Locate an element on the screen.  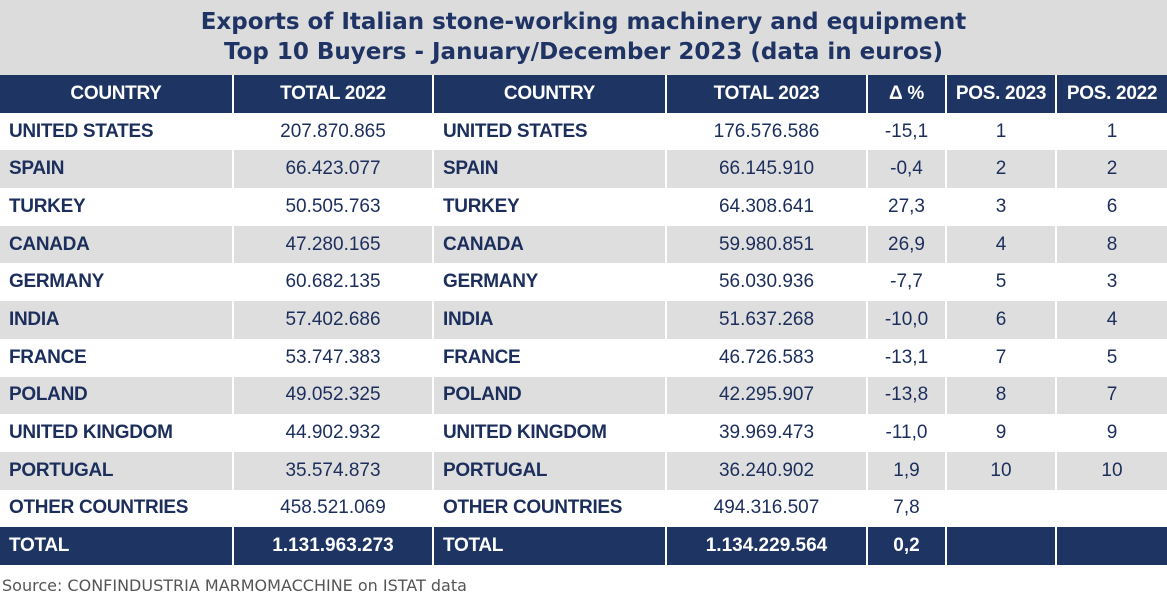
delta-cell: -11,0 is located at coordinates (906, 433).